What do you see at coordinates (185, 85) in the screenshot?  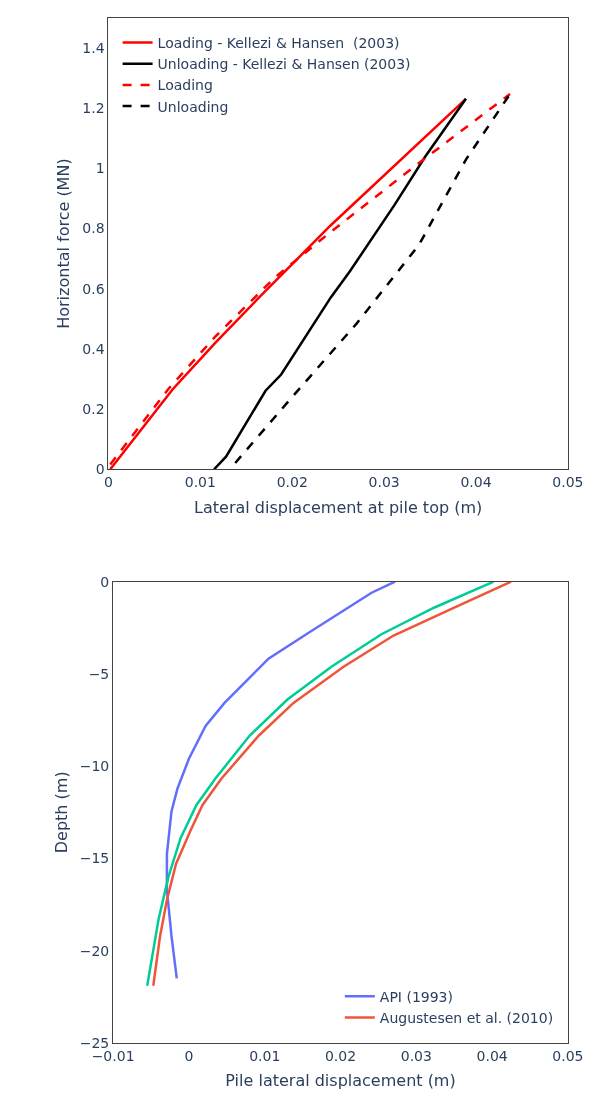 I see `legend-label: Loading` at bounding box center [185, 85].